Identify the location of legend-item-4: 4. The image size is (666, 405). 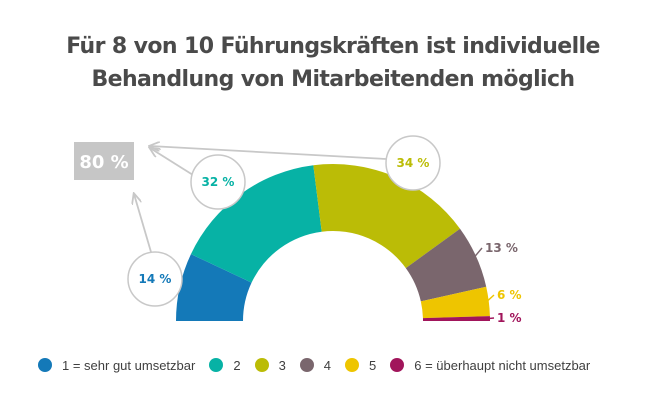
(315, 365).